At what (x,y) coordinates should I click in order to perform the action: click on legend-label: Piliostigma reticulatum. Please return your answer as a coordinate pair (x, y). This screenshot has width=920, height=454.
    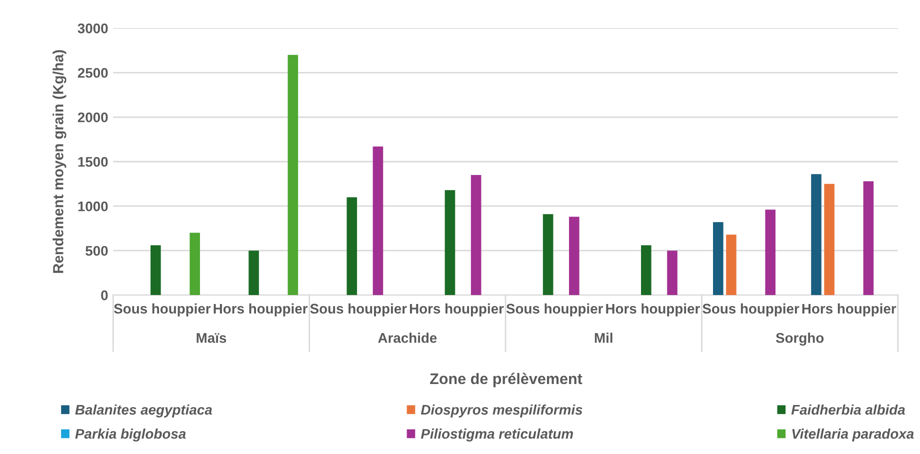
    Looking at the image, I should click on (496, 435).